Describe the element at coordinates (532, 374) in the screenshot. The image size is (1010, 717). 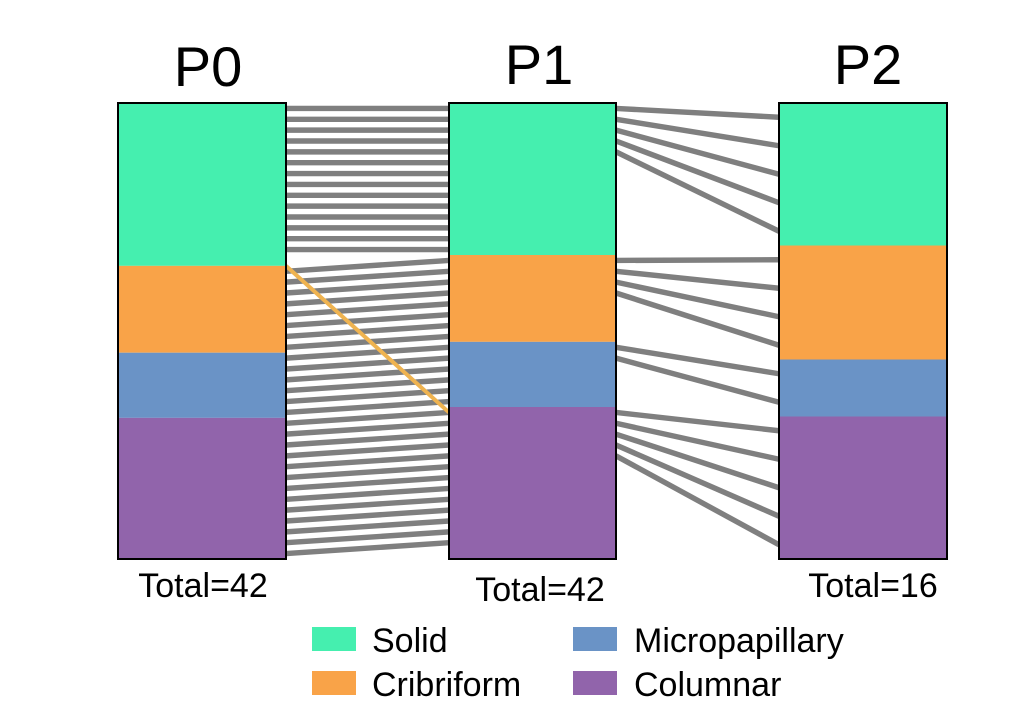
I see `bar-segment-p1-micropapillary` at that location.